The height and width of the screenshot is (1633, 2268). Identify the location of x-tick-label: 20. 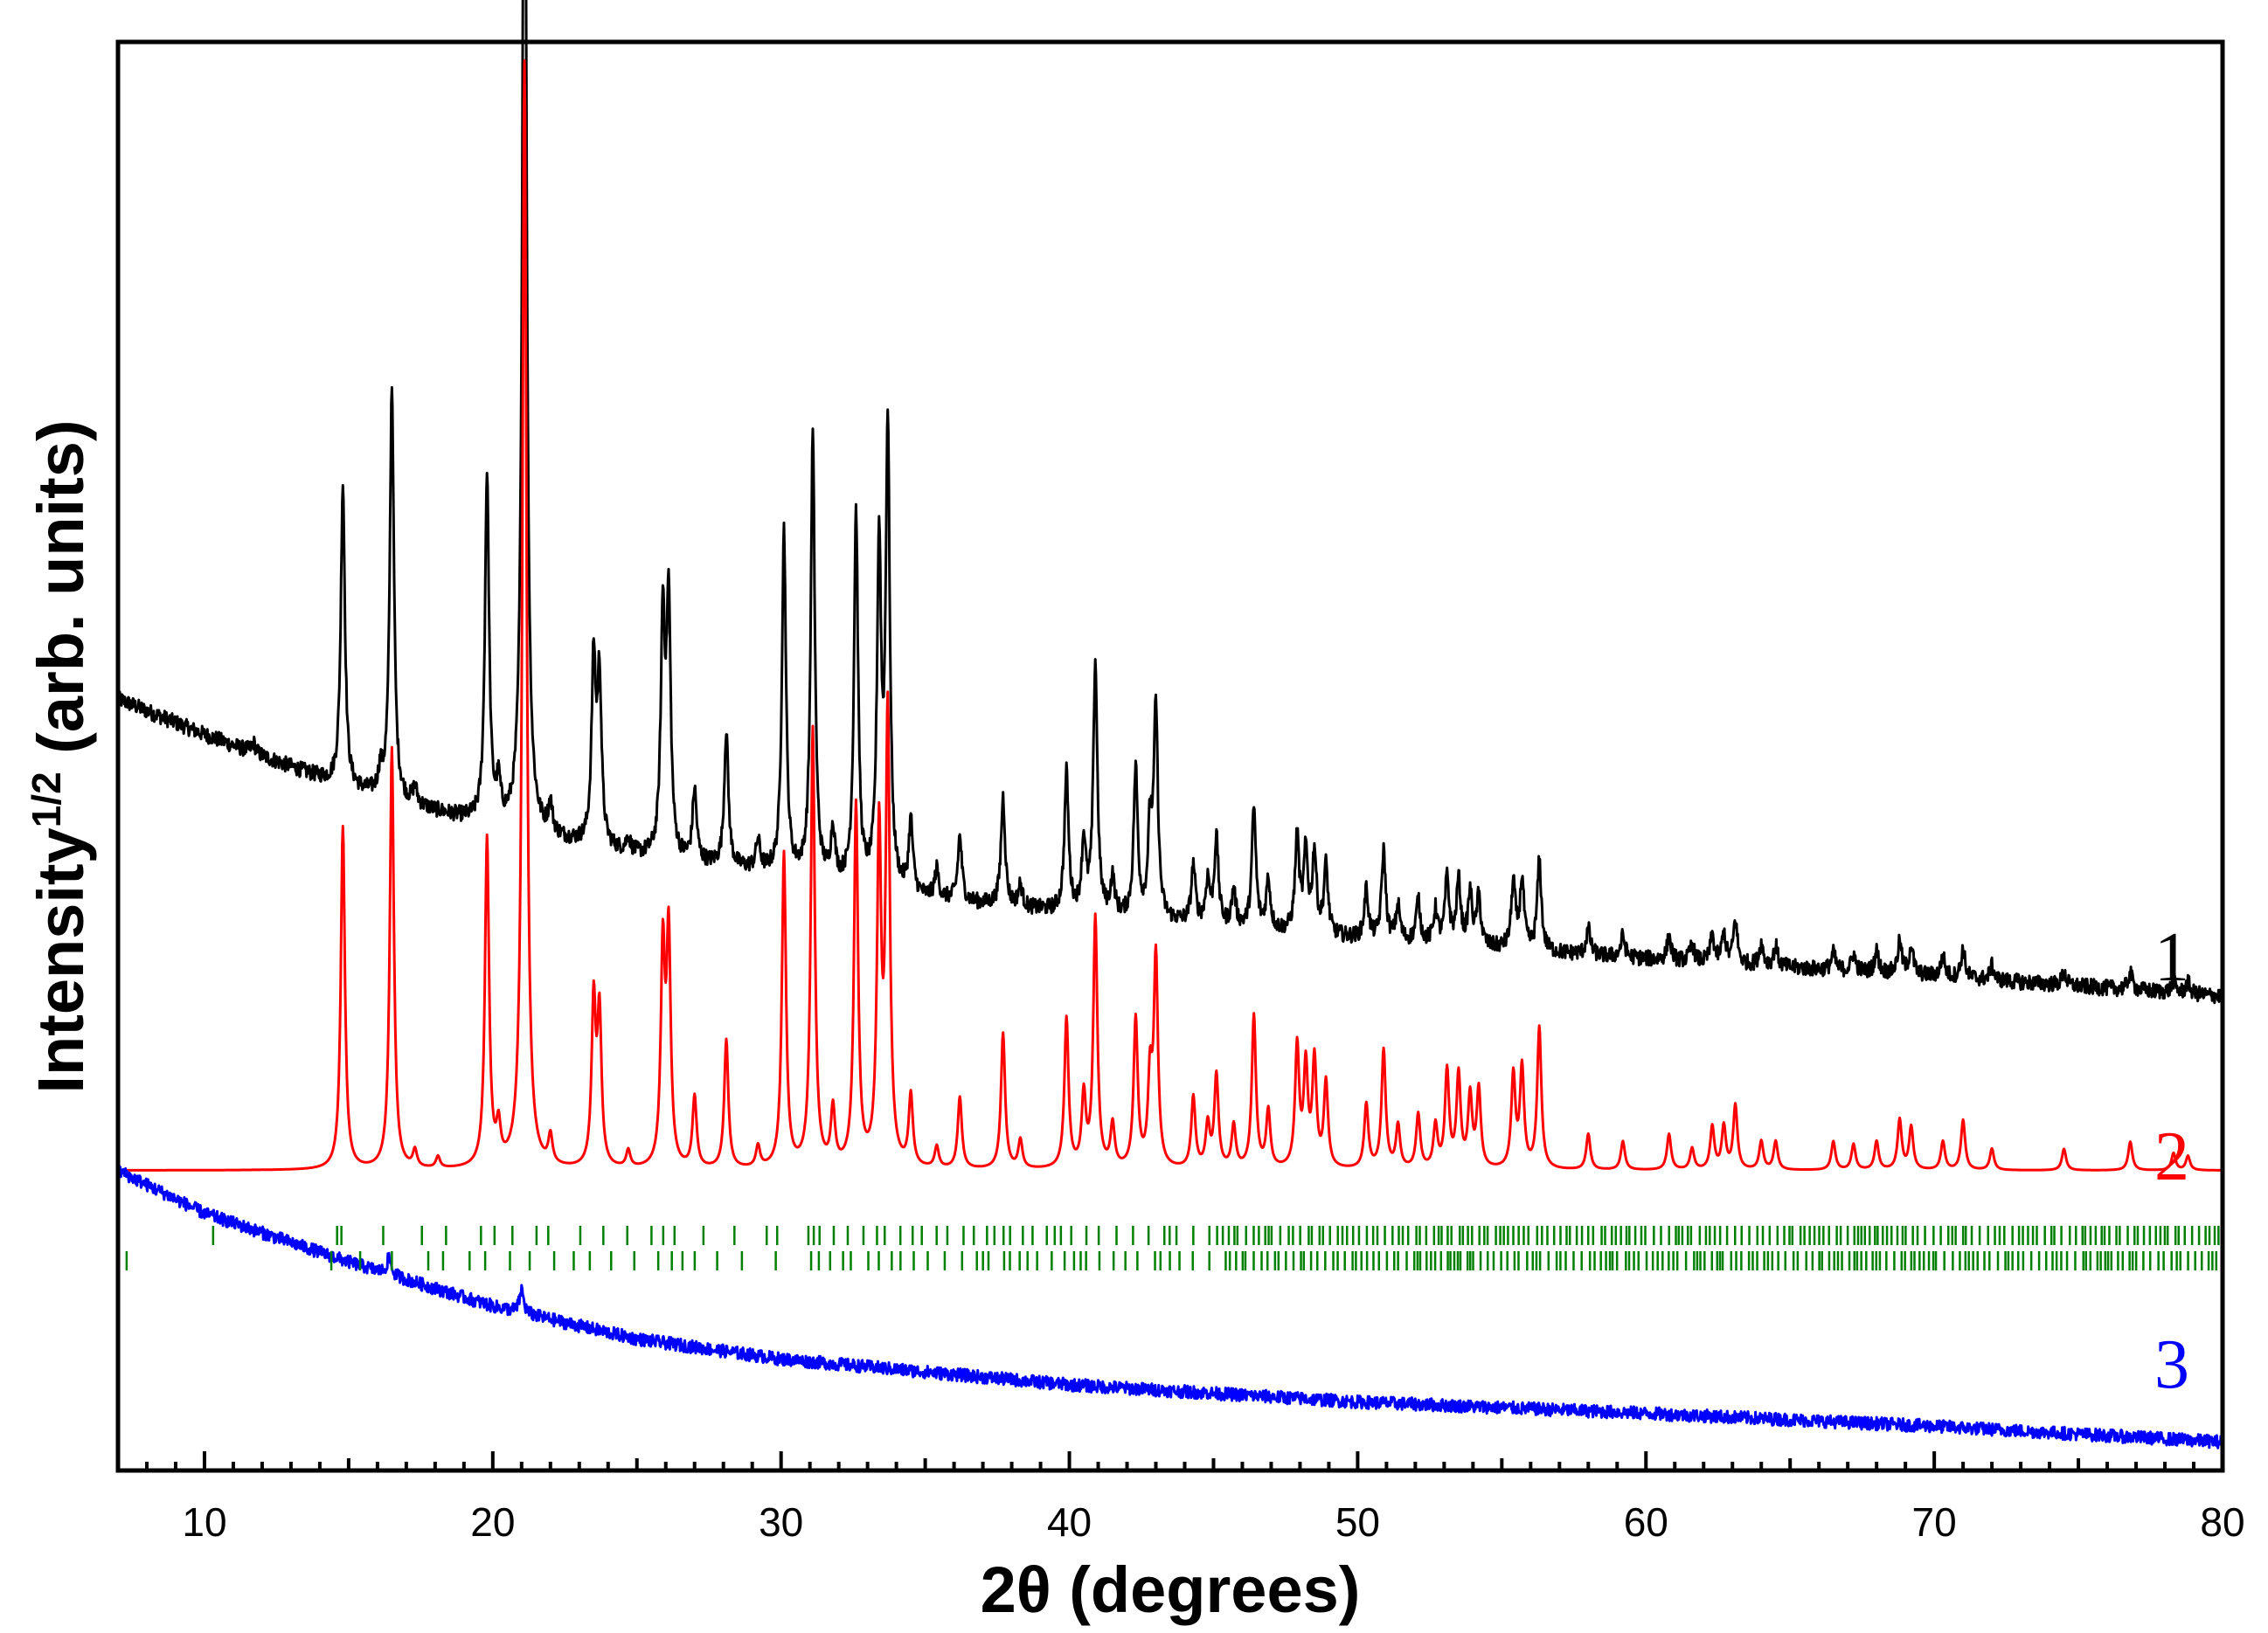
(492, 1522).